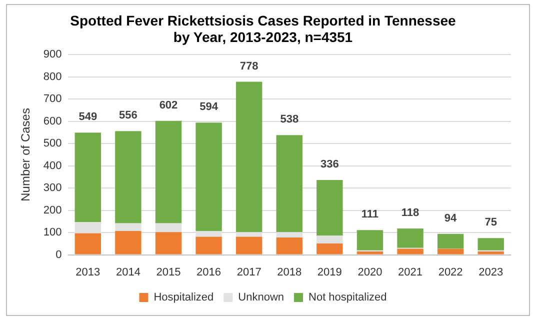 The image size is (537, 321). Describe the element at coordinates (450, 272) in the screenshot. I see `x-tick-label: 2022` at that location.